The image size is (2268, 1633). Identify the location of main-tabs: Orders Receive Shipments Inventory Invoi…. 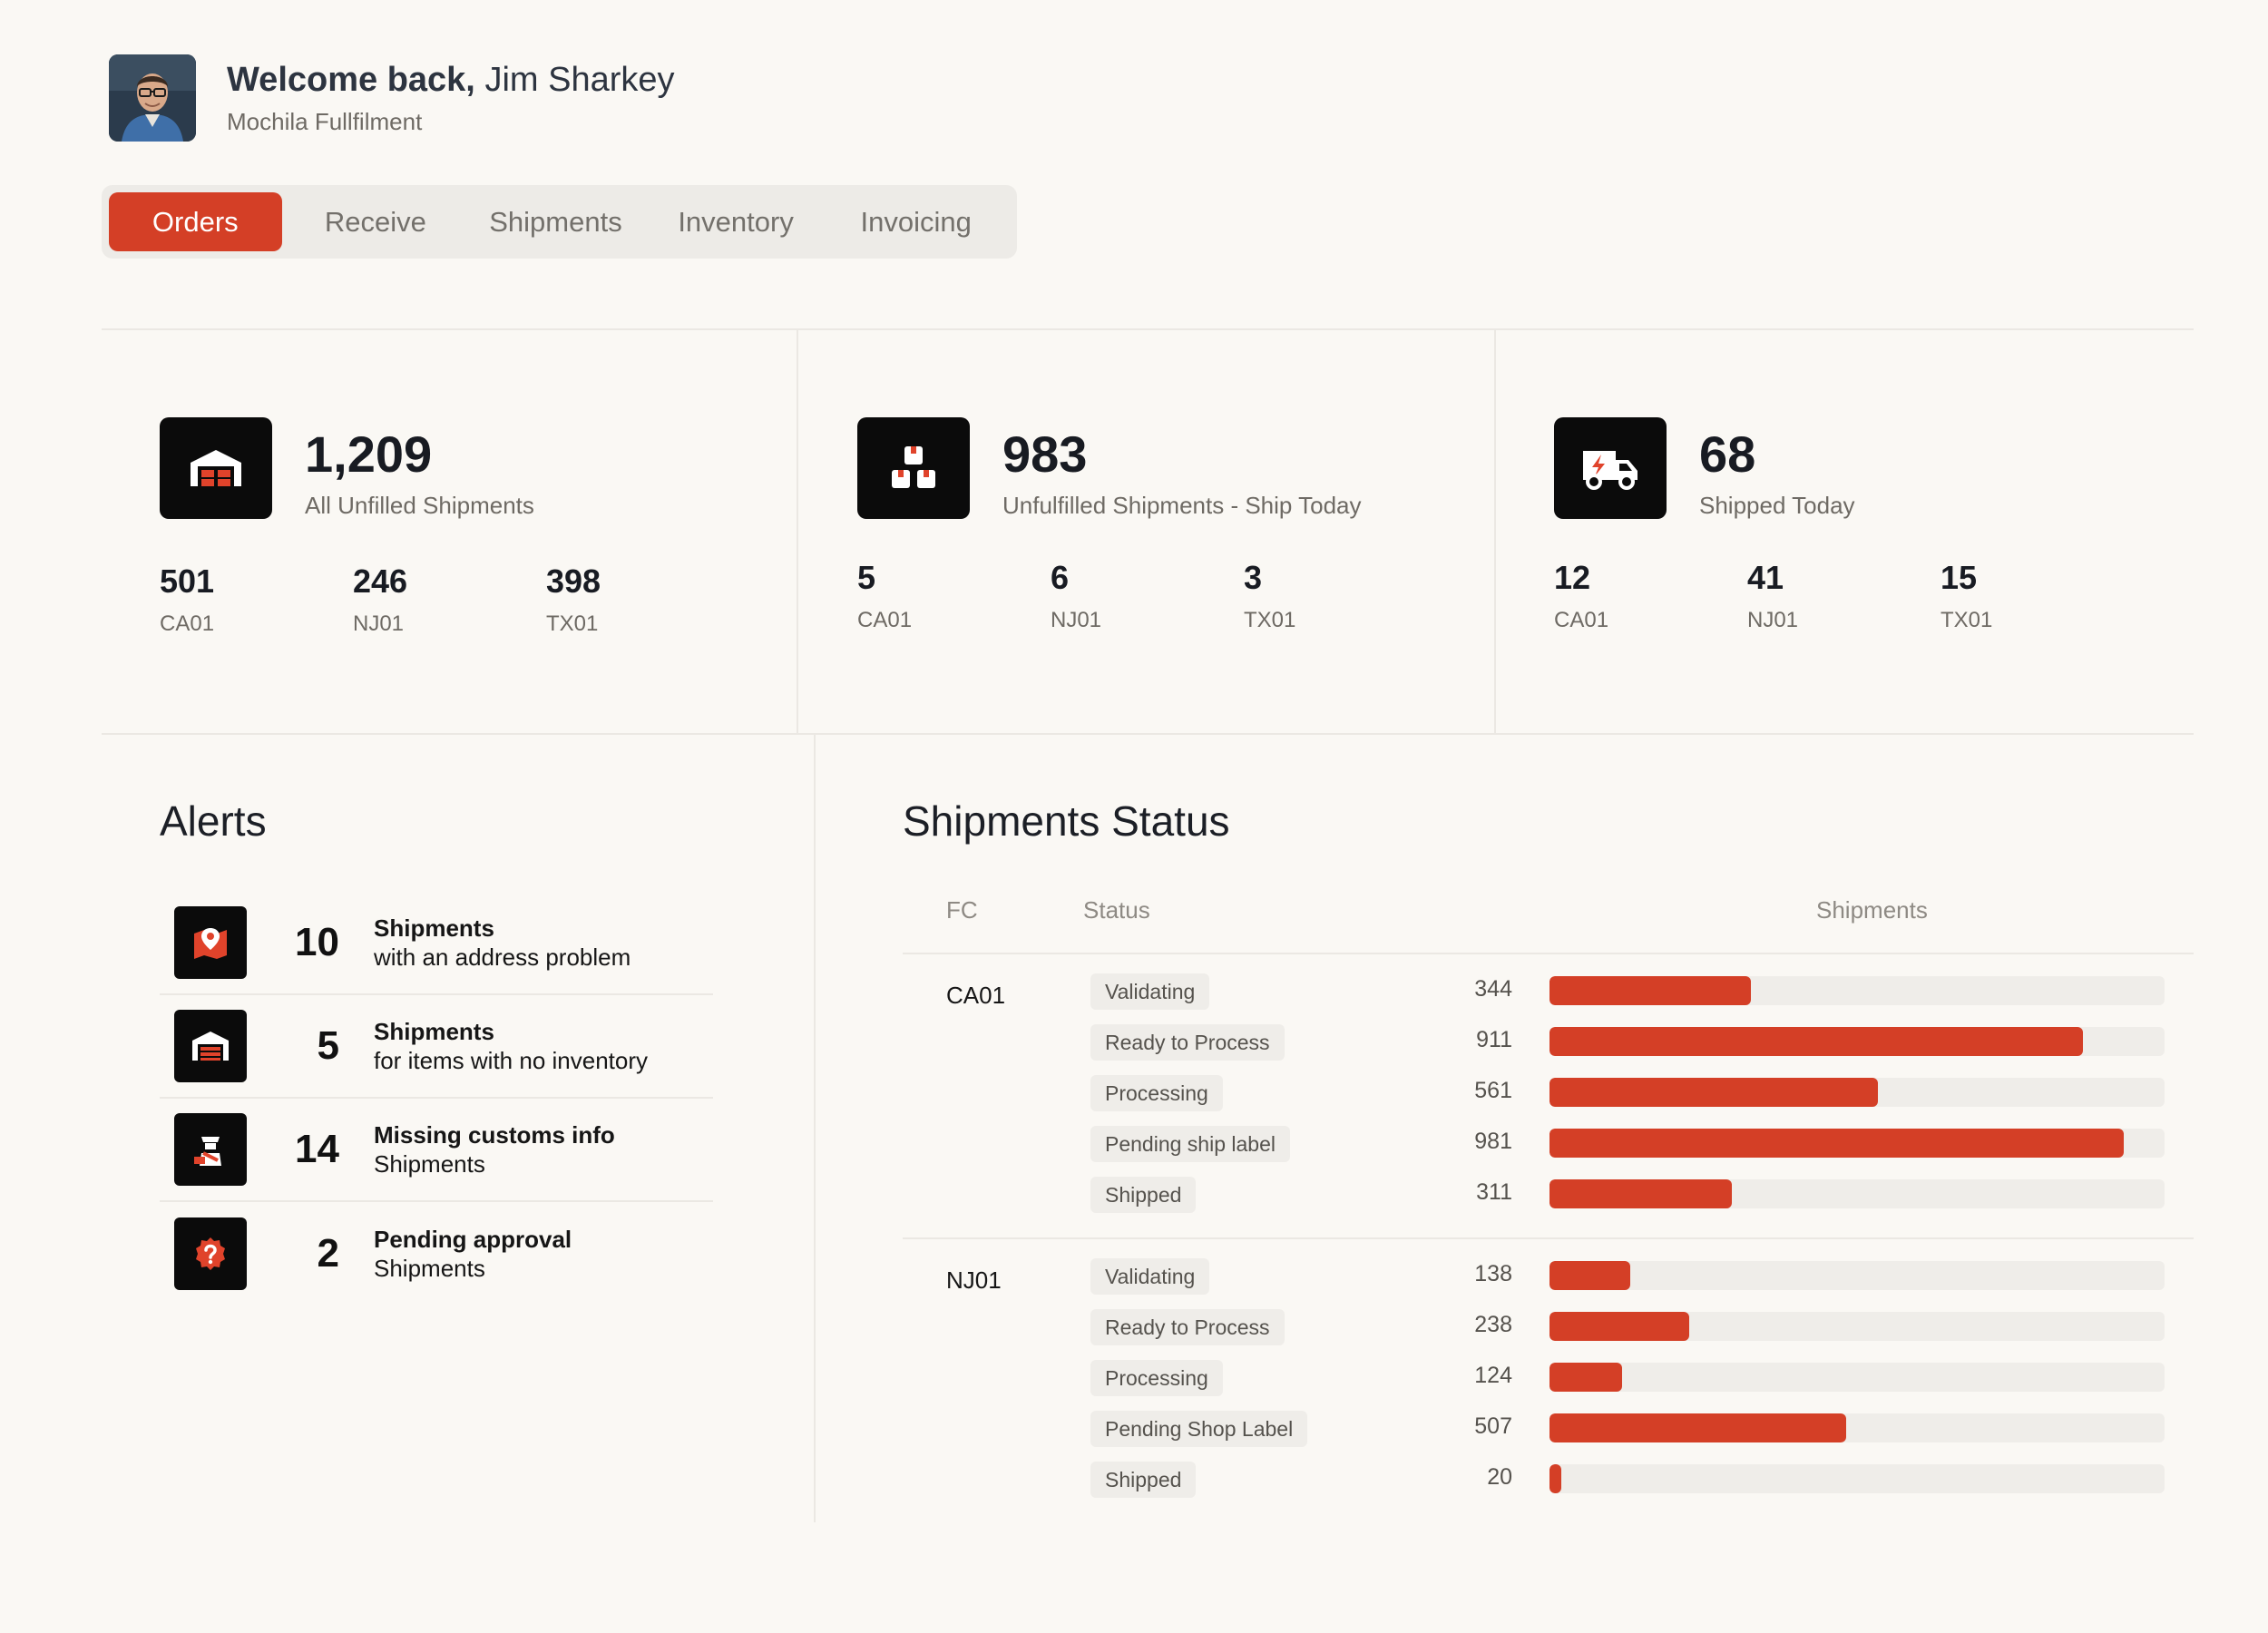
(559, 222).